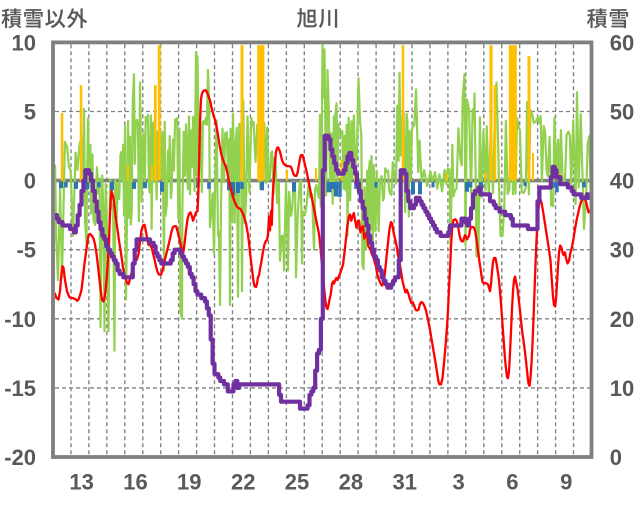  What do you see at coordinates (20, 388) in the screenshot?
I see `svg-text: -15` at bounding box center [20, 388].